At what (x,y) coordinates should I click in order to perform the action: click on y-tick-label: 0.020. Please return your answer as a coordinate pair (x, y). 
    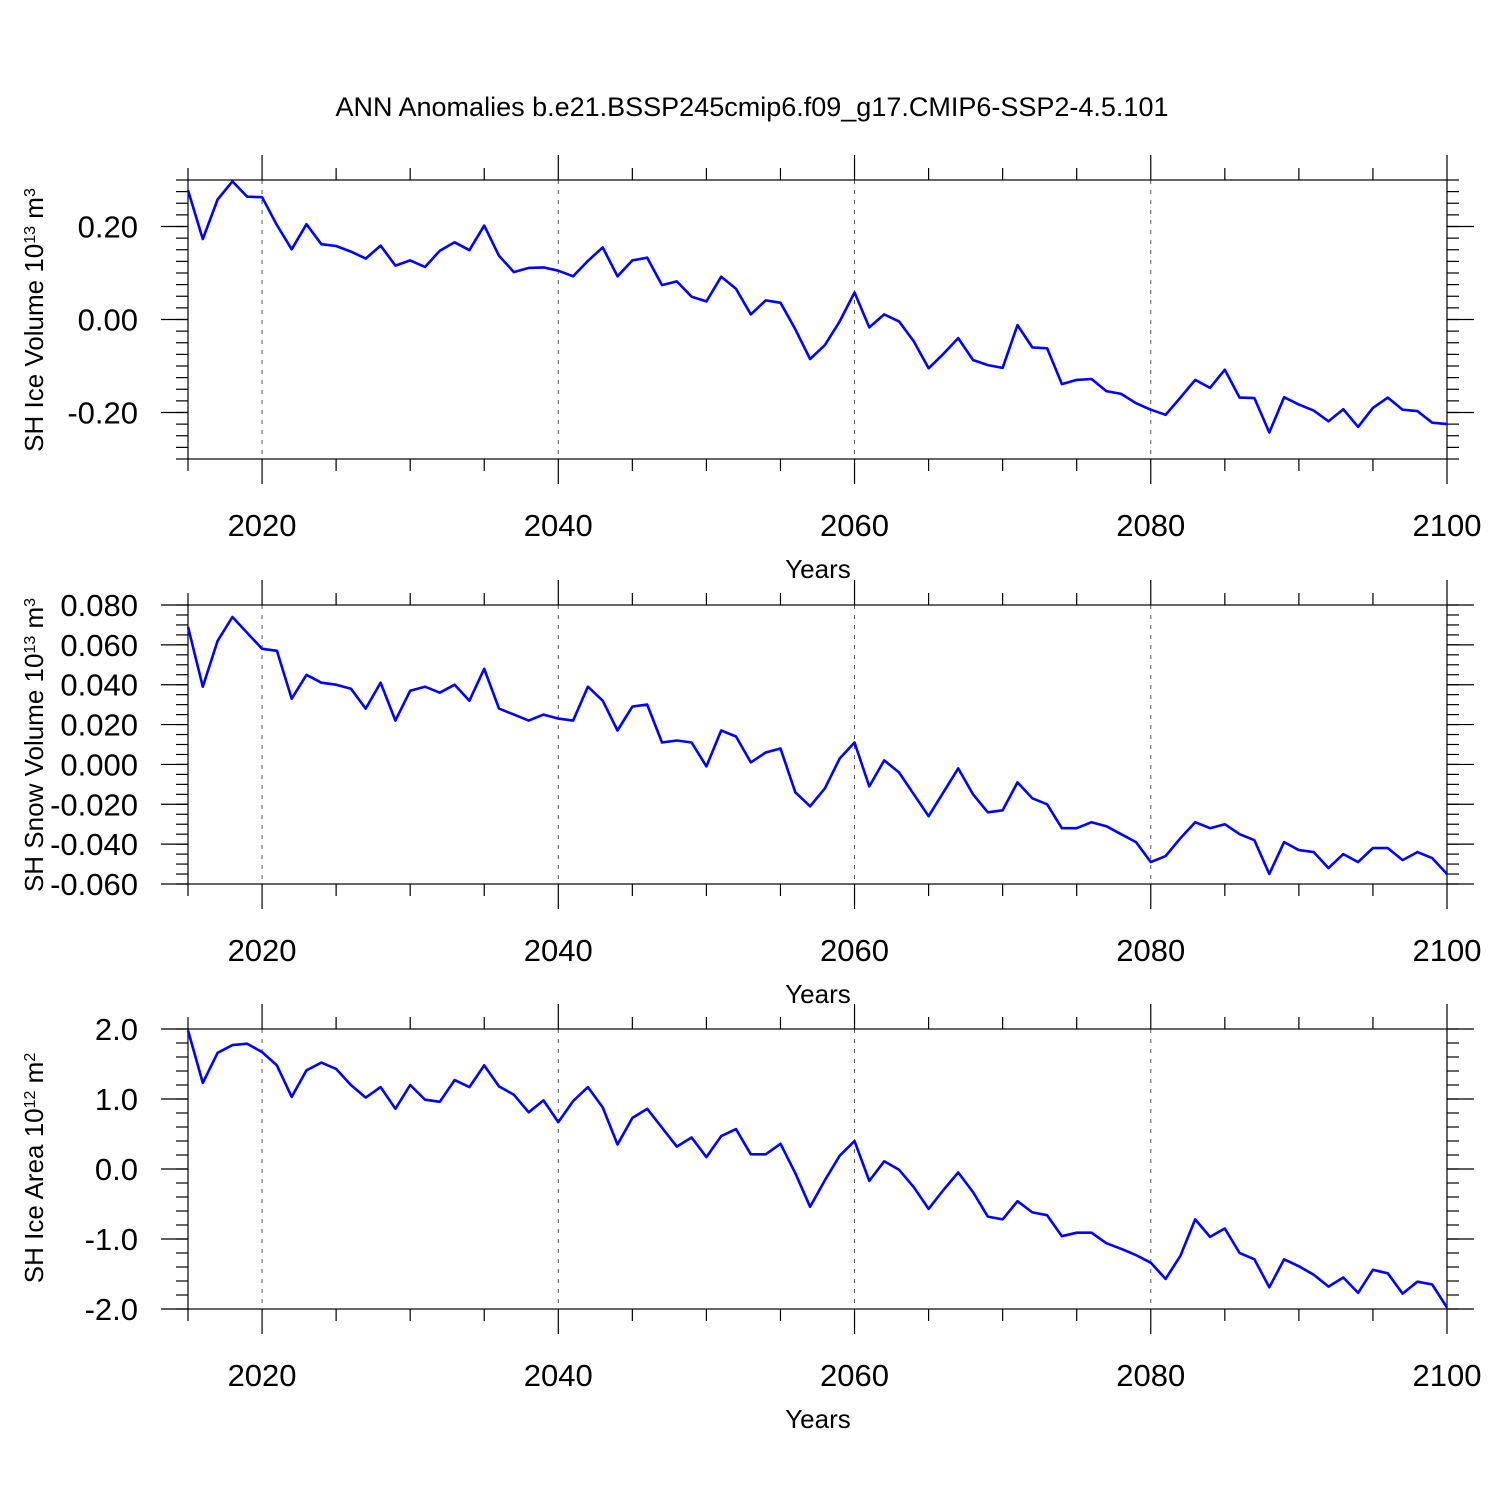
    Looking at the image, I should click on (99, 725).